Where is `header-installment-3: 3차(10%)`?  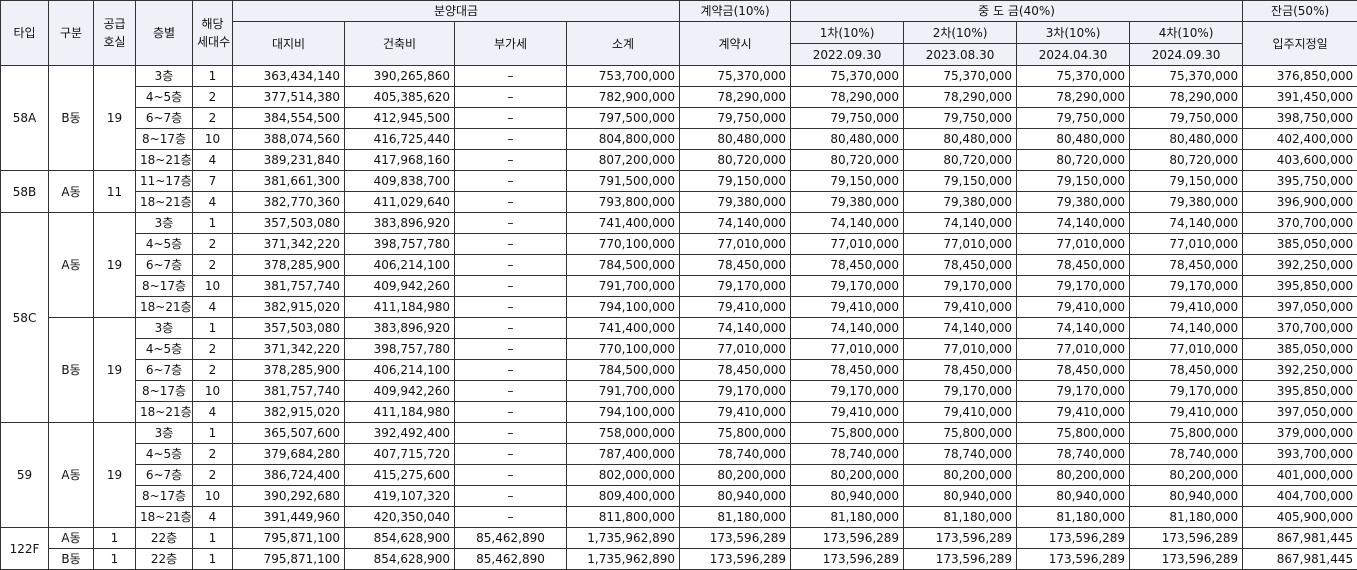 header-installment-3: 3차(10%) is located at coordinates (1073, 33).